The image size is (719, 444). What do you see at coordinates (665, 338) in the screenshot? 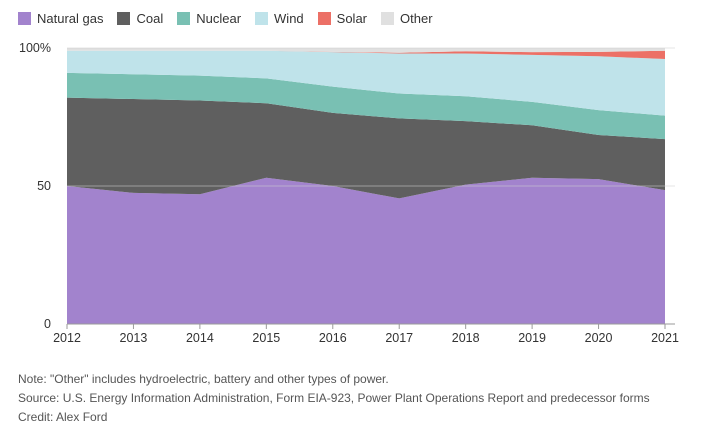
I see `x-tick-label: 2021` at bounding box center [665, 338].